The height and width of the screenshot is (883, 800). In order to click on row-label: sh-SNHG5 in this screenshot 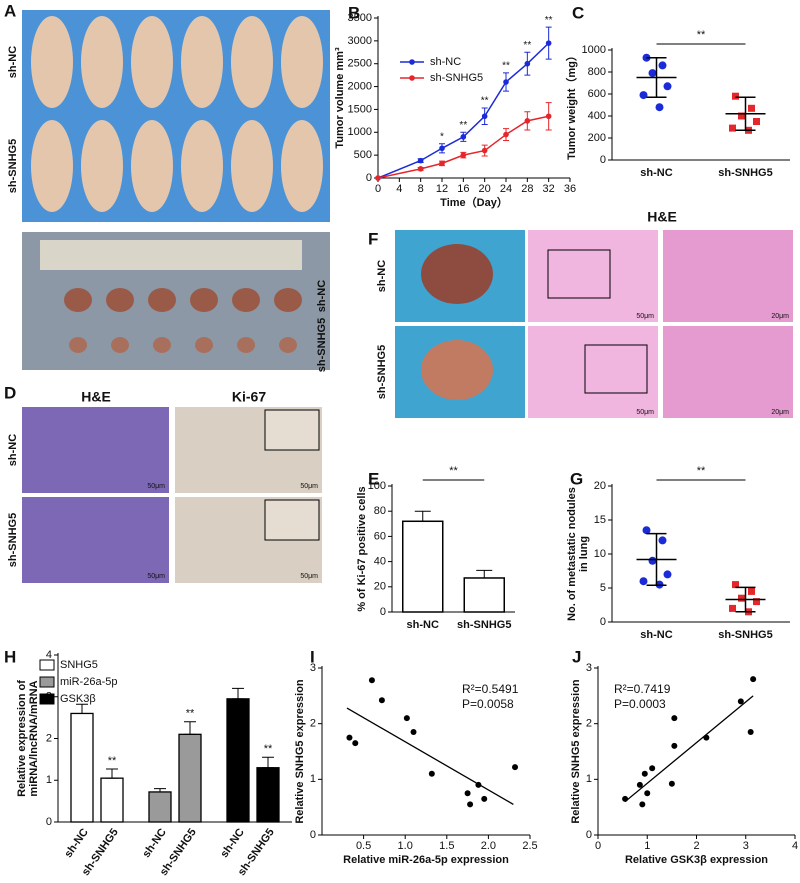, I will do `click(322, 345)`.